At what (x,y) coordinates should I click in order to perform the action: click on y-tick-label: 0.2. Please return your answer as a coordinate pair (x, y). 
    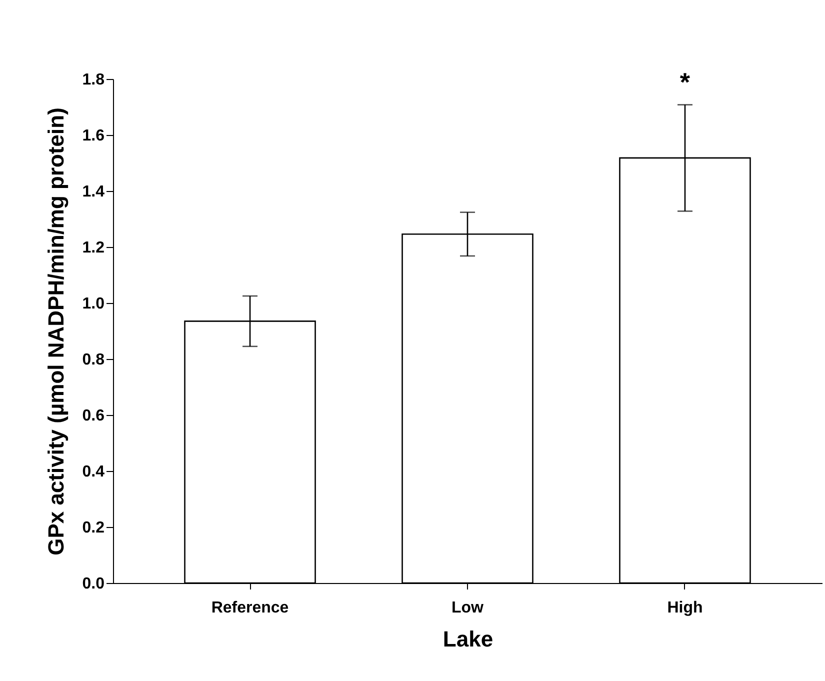
    Looking at the image, I should click on (93, 528).